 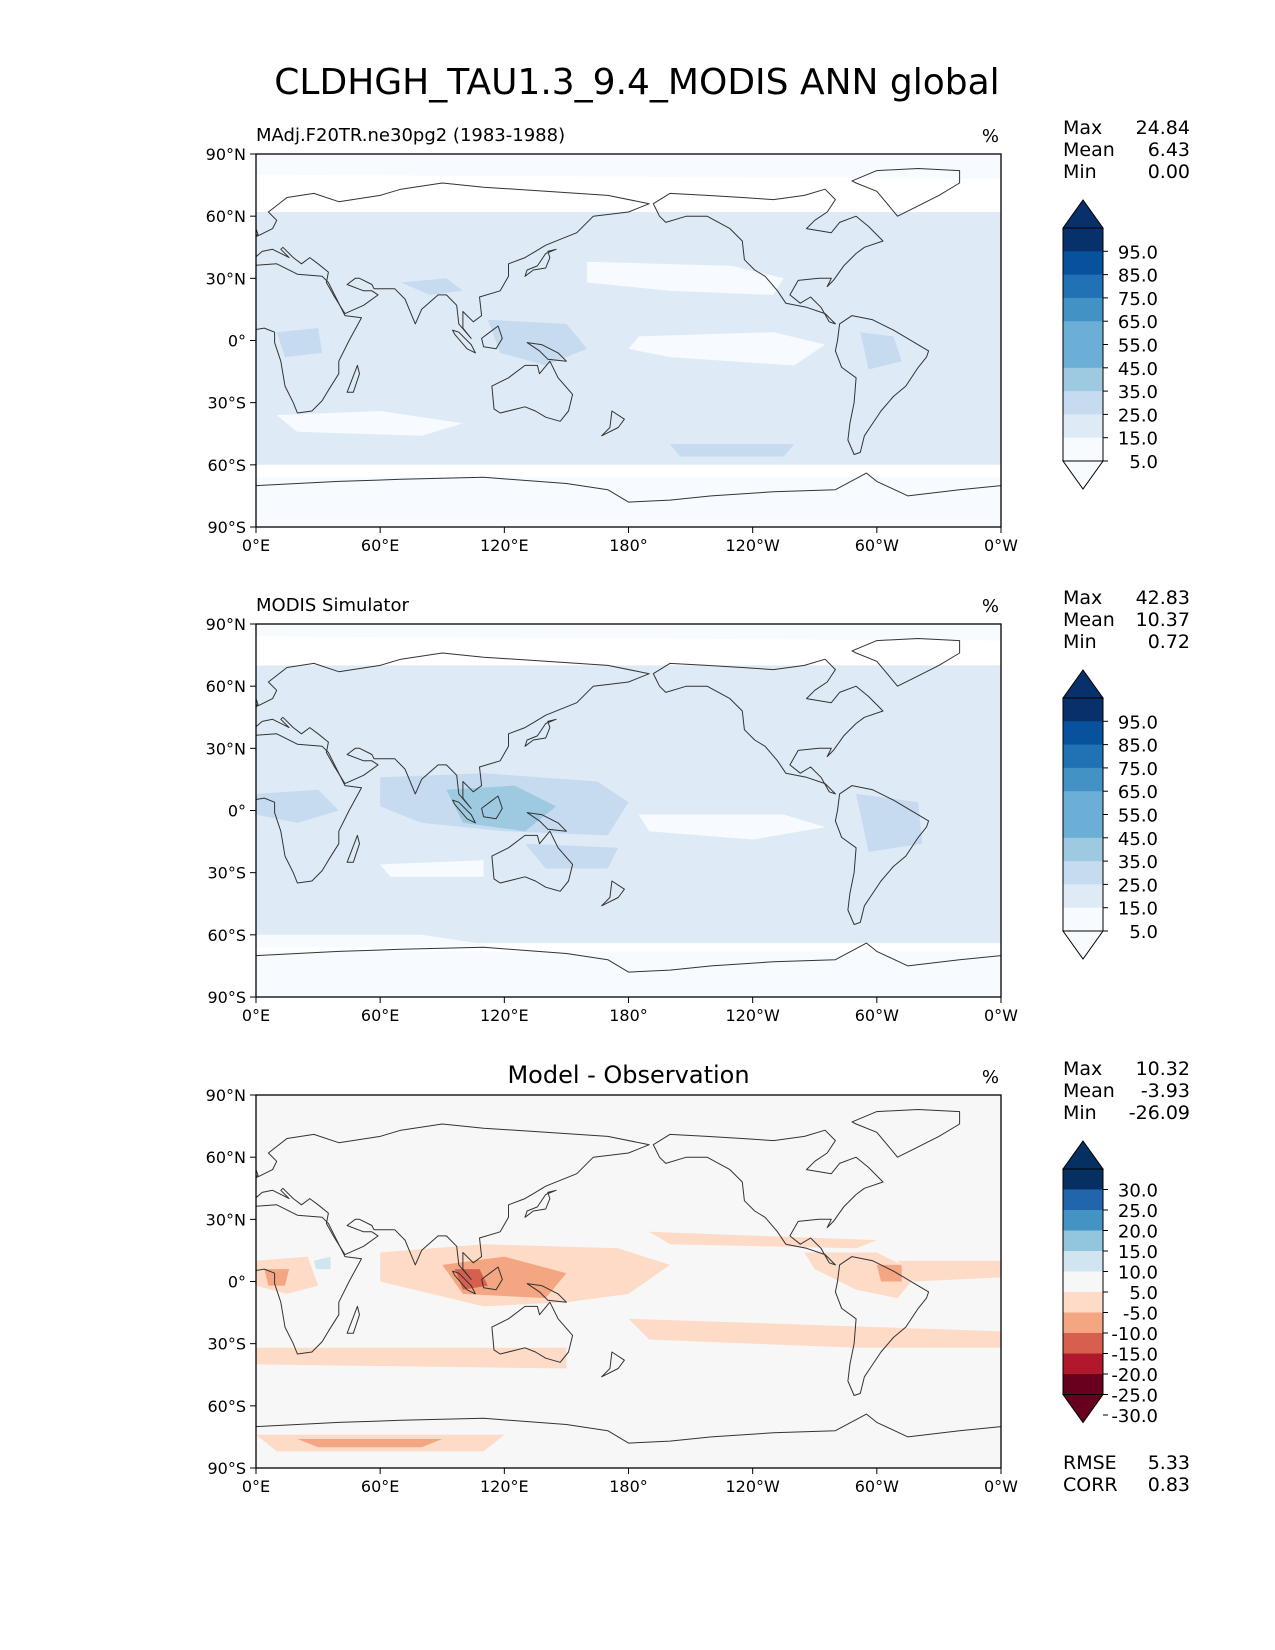 I want to click on map-area, so click(x=628, y=810).